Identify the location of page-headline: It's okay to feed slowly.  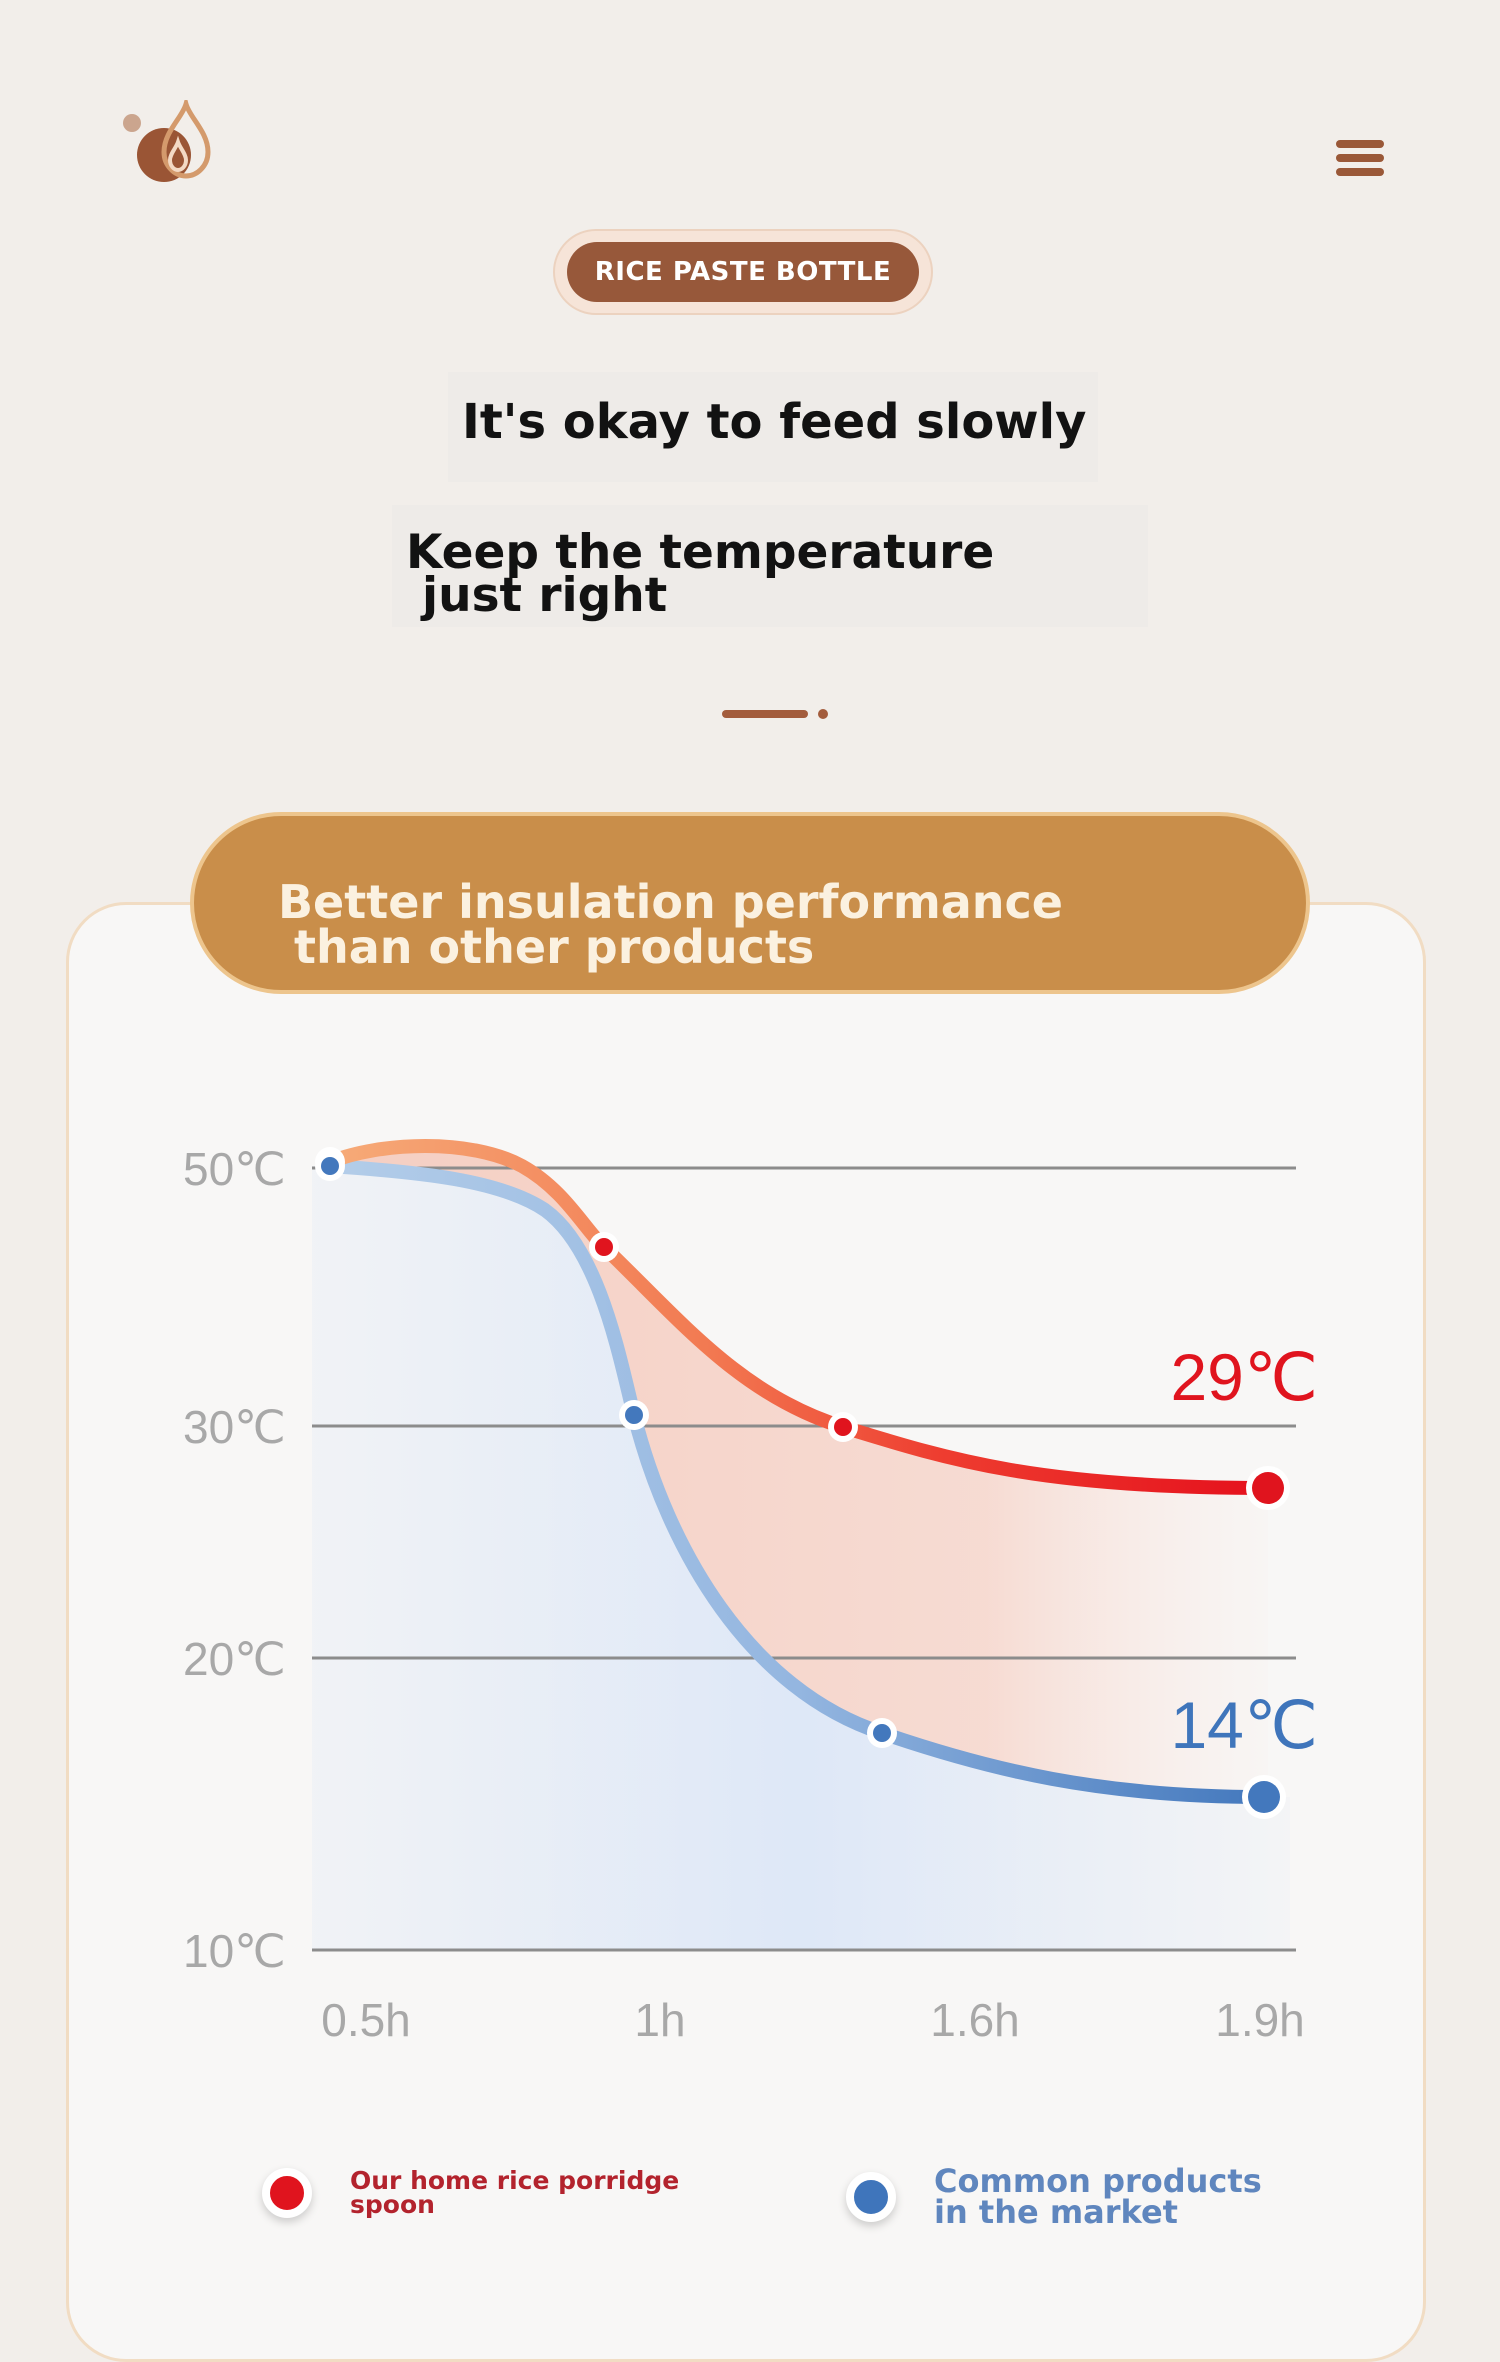
(773, 427).